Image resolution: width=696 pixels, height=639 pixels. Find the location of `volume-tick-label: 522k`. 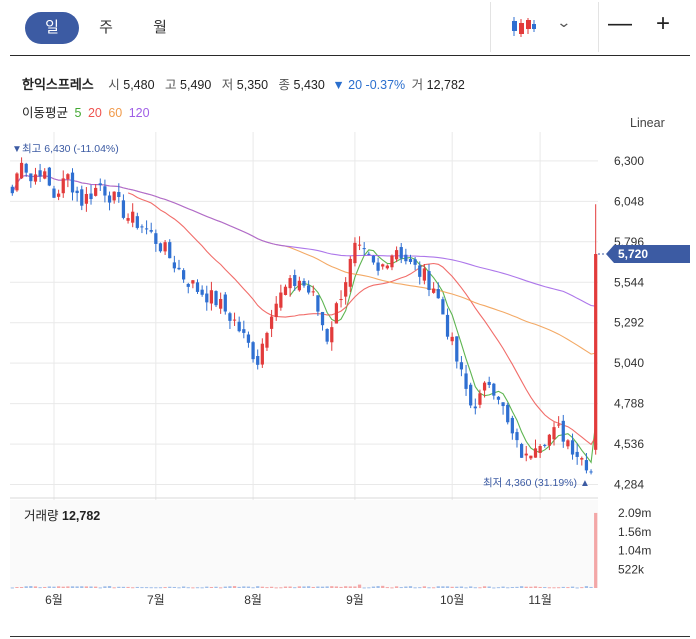

volume-tick-label: 522k is located at coordinates (631, 569).